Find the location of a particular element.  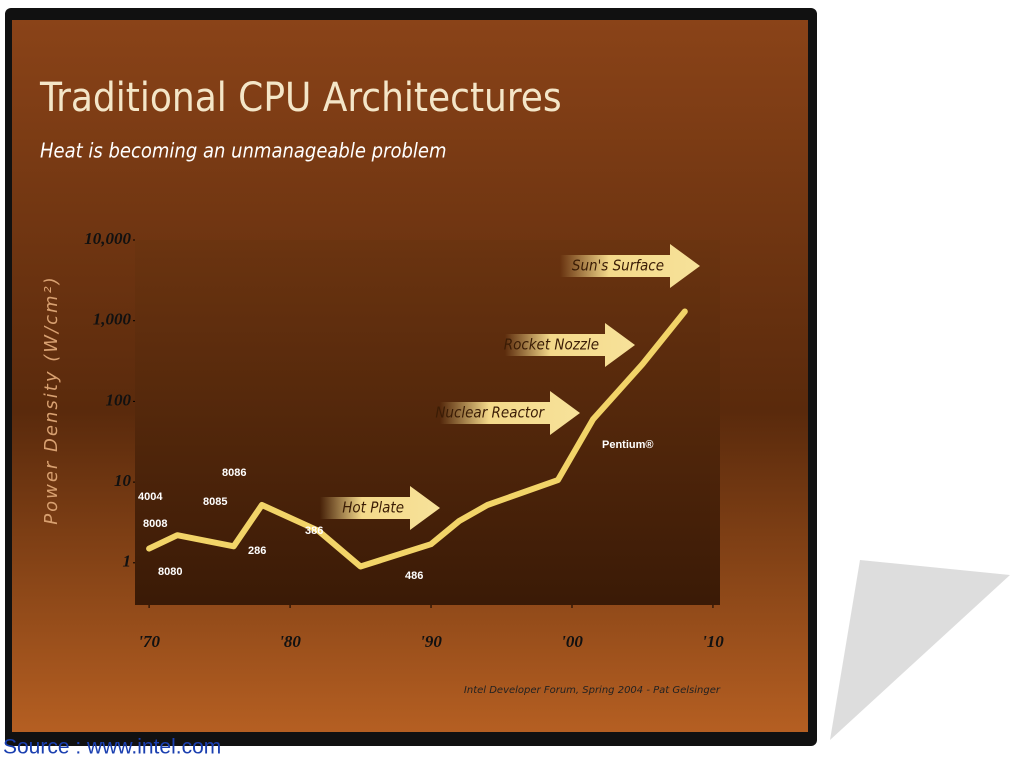

x-tick-label: '00 is located at coordinates (572, 641).